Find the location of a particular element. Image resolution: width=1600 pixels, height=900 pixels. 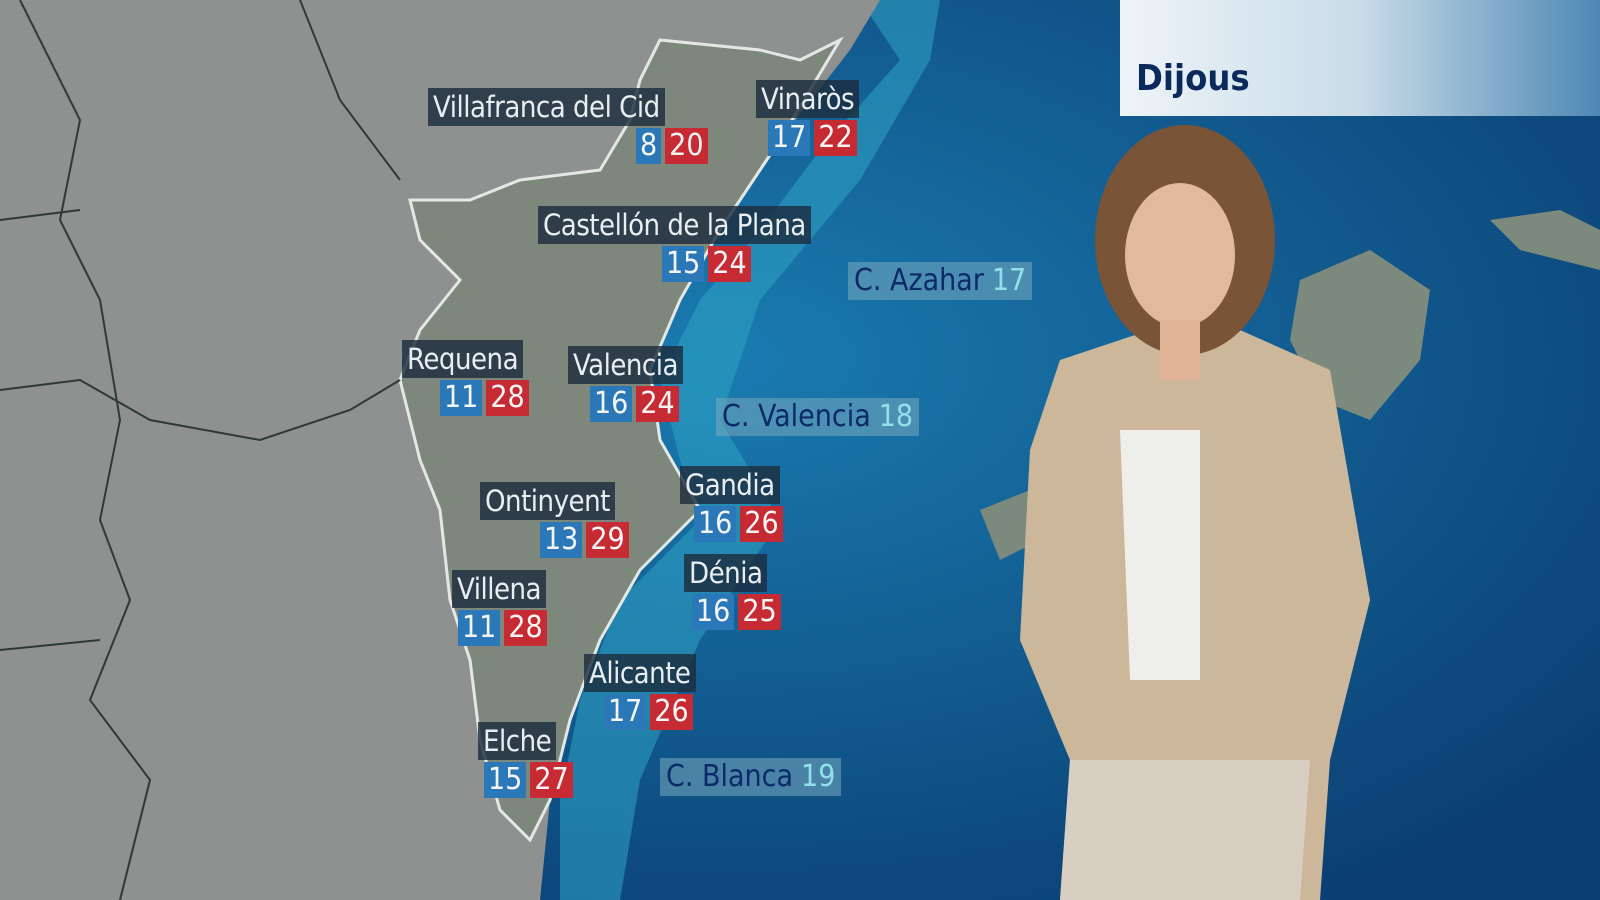

sea-zone-c-valencia: C. Valencia 18 is located at coordinates (818, 417).